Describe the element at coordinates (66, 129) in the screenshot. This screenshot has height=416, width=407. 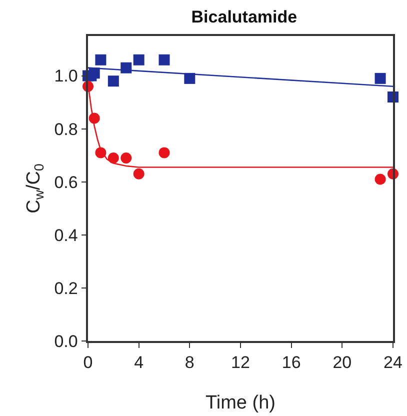
I see `y-tick-label: 0.8` at that location.